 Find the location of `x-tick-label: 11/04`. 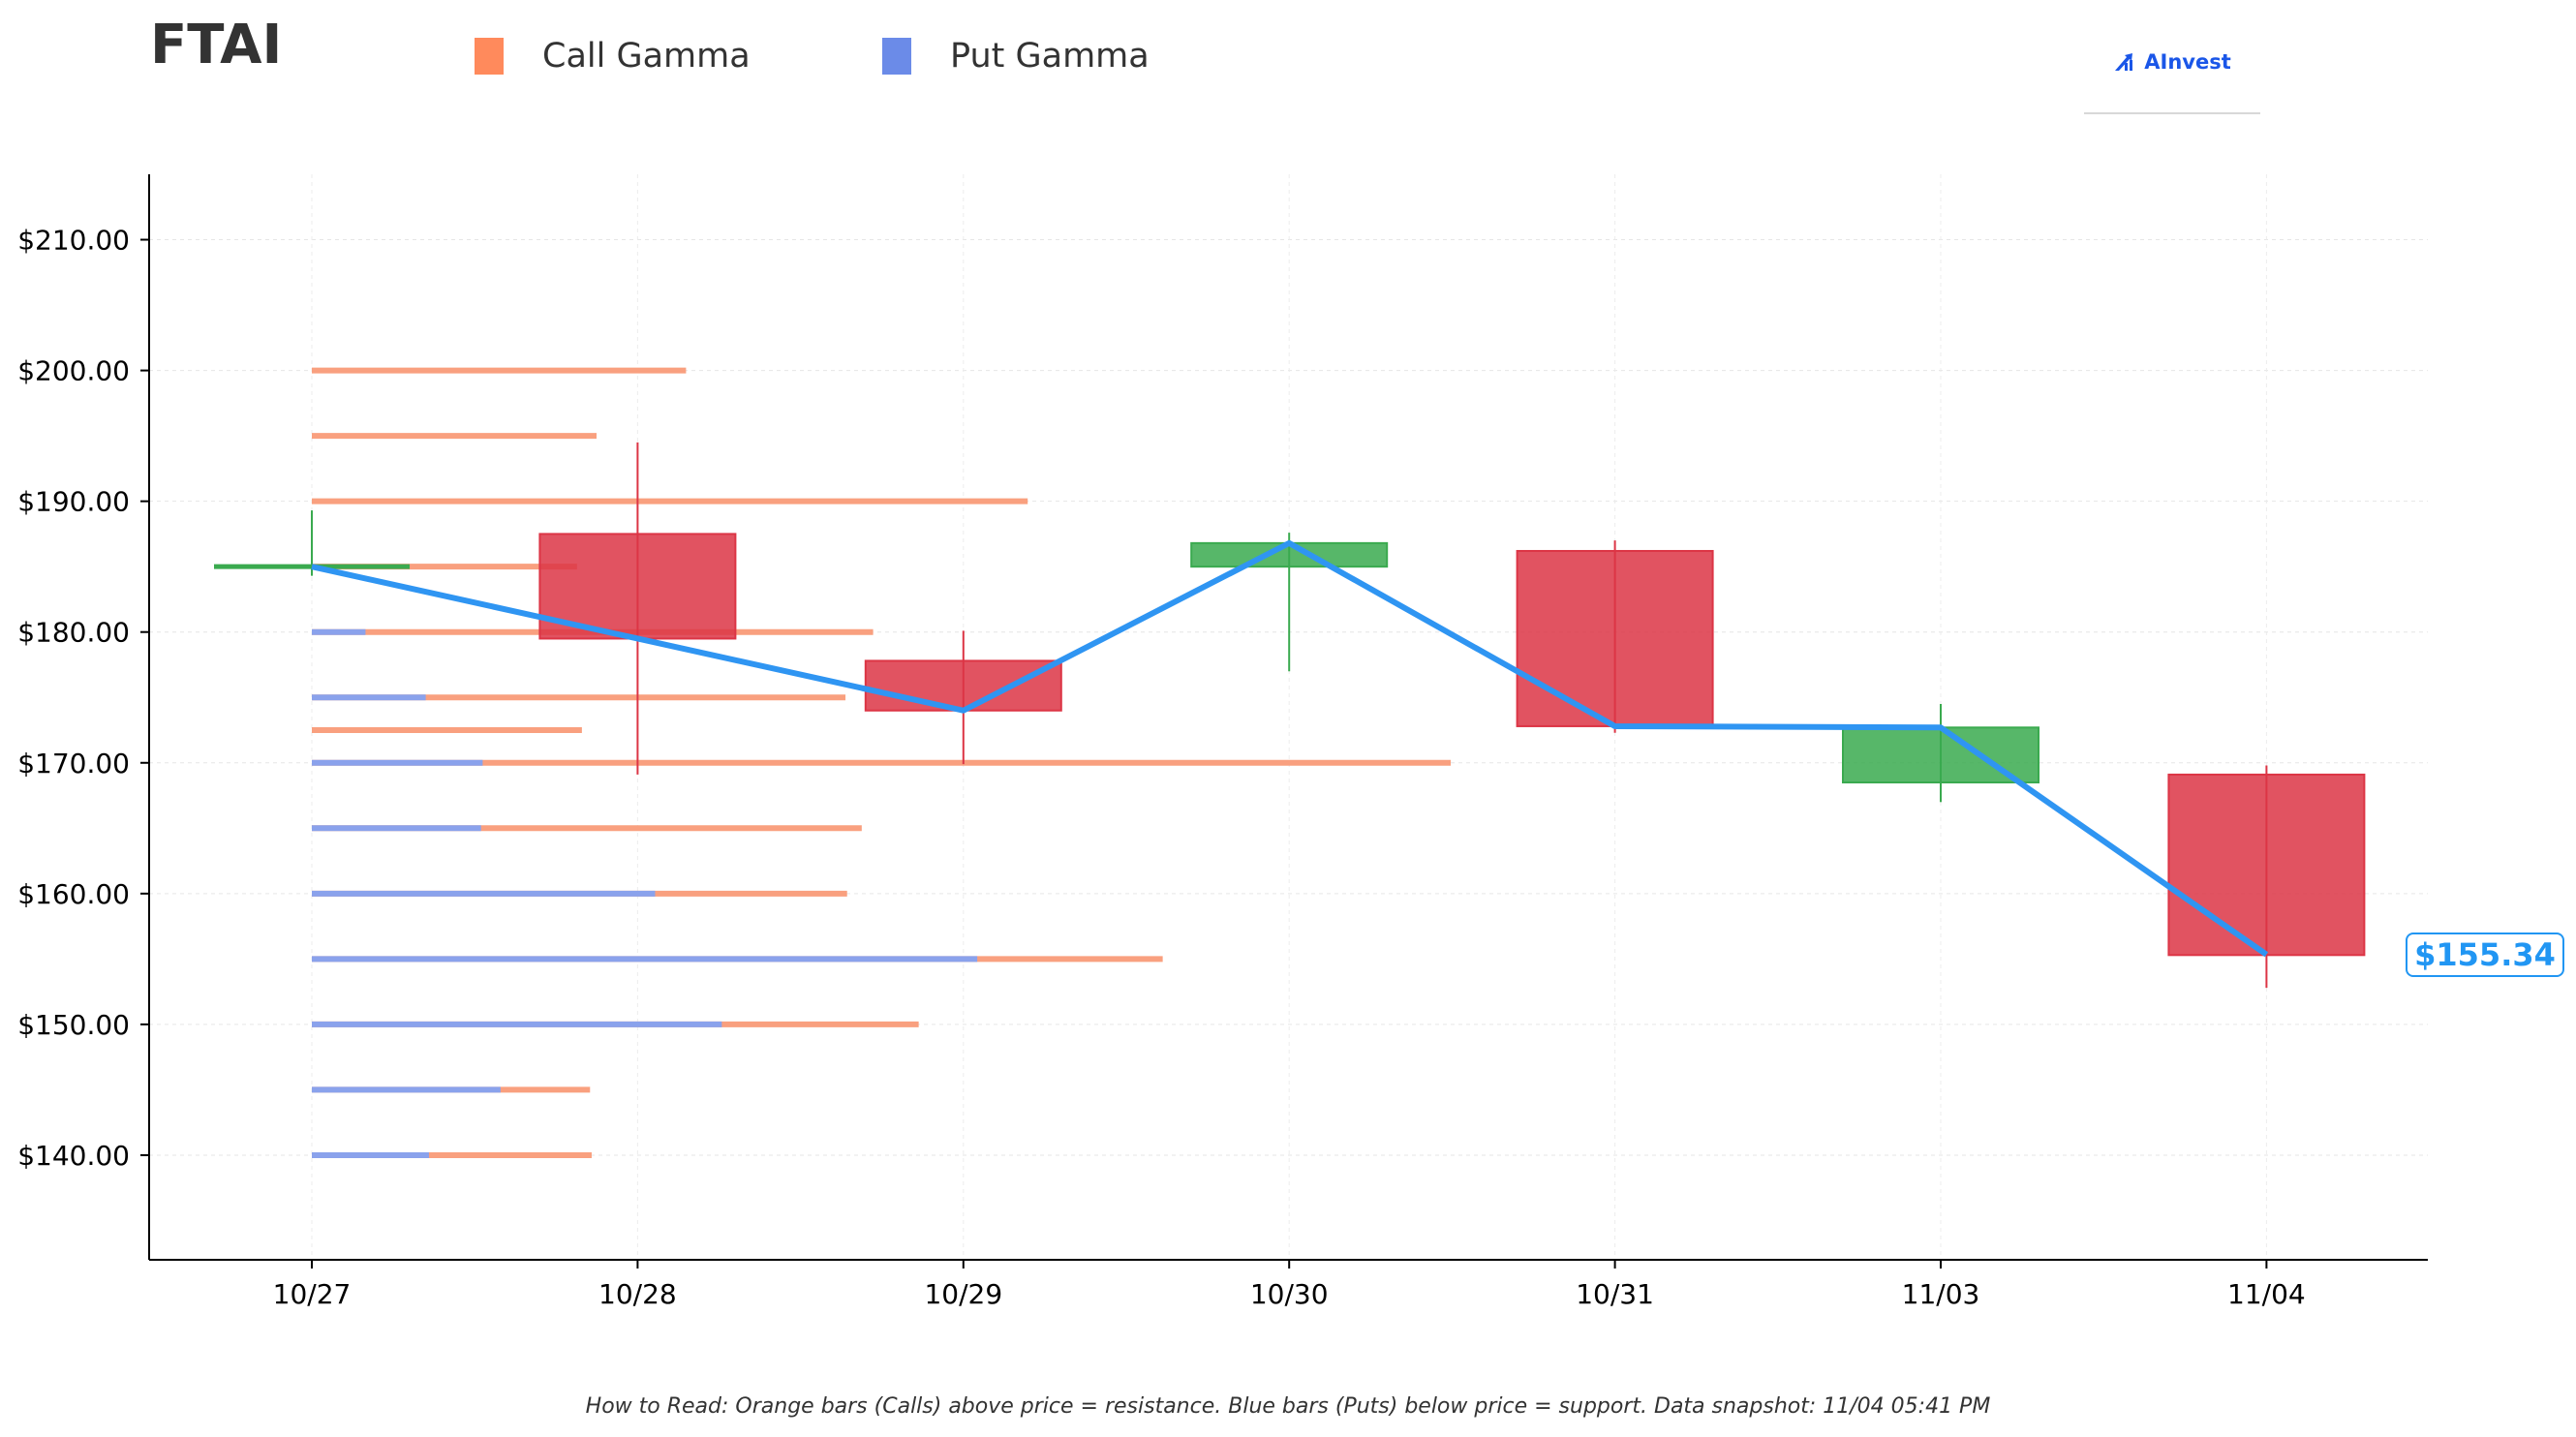

x-tick-label: 11/04 is located at coordinates (2266, 1294).